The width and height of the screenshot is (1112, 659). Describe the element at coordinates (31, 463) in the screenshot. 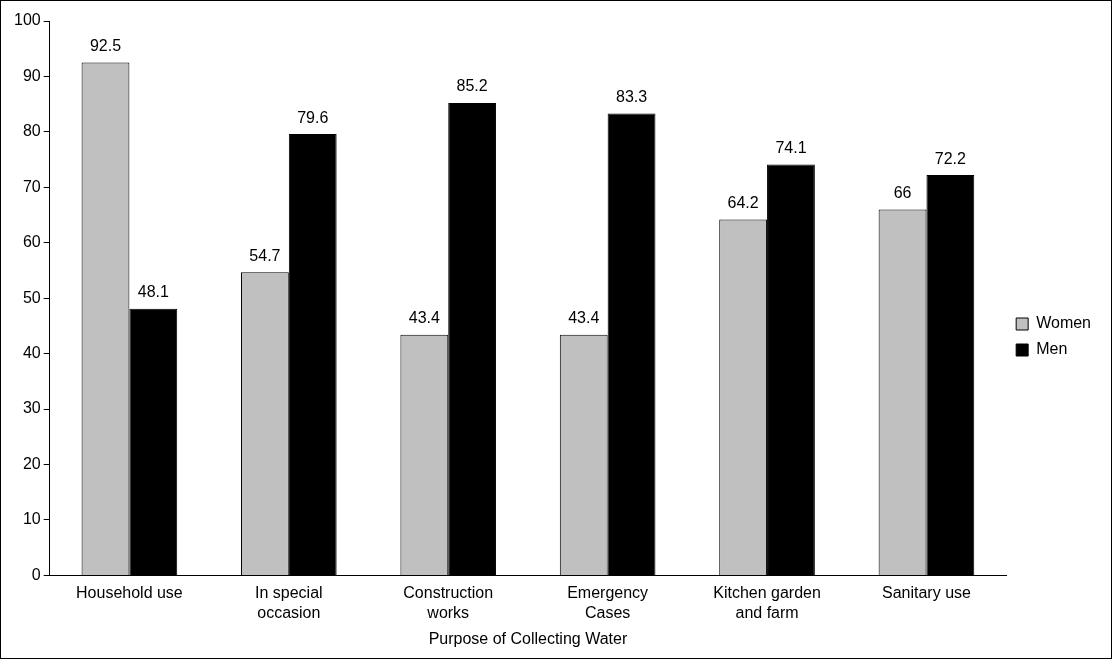

I see `y-tick-label: 20` at that location.